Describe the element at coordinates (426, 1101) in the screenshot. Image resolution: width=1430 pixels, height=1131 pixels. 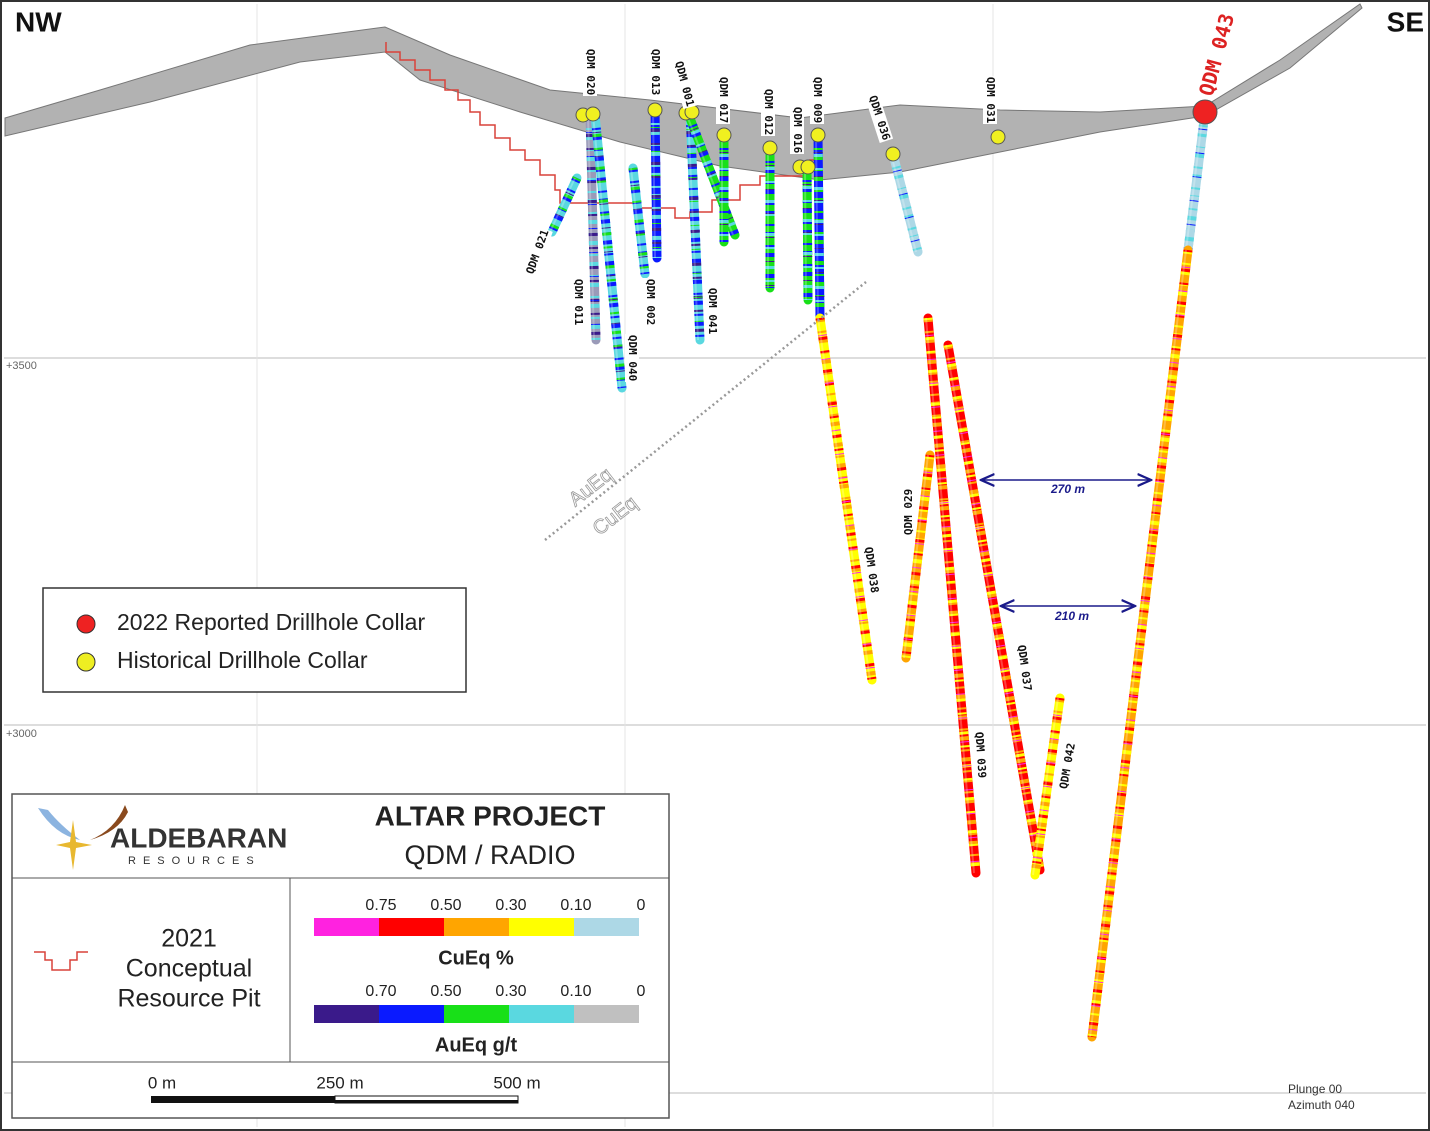
I see `scale-bar` at that location.